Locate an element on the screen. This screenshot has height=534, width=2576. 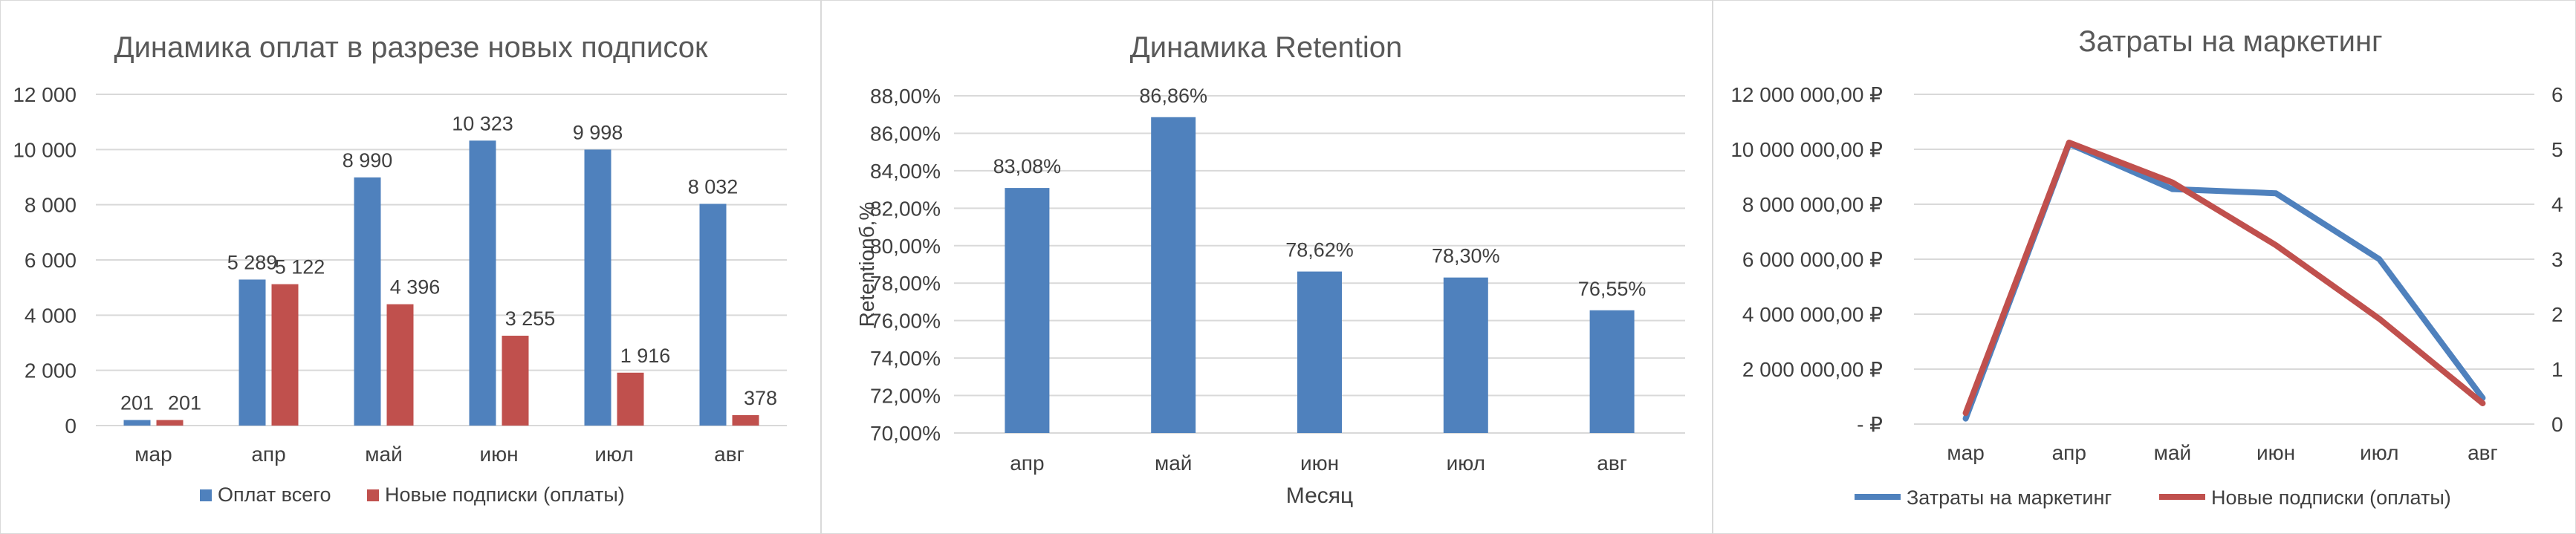
y-tick-label: 10 000 000,00 ₽ is located at coordinates (1806, 149).